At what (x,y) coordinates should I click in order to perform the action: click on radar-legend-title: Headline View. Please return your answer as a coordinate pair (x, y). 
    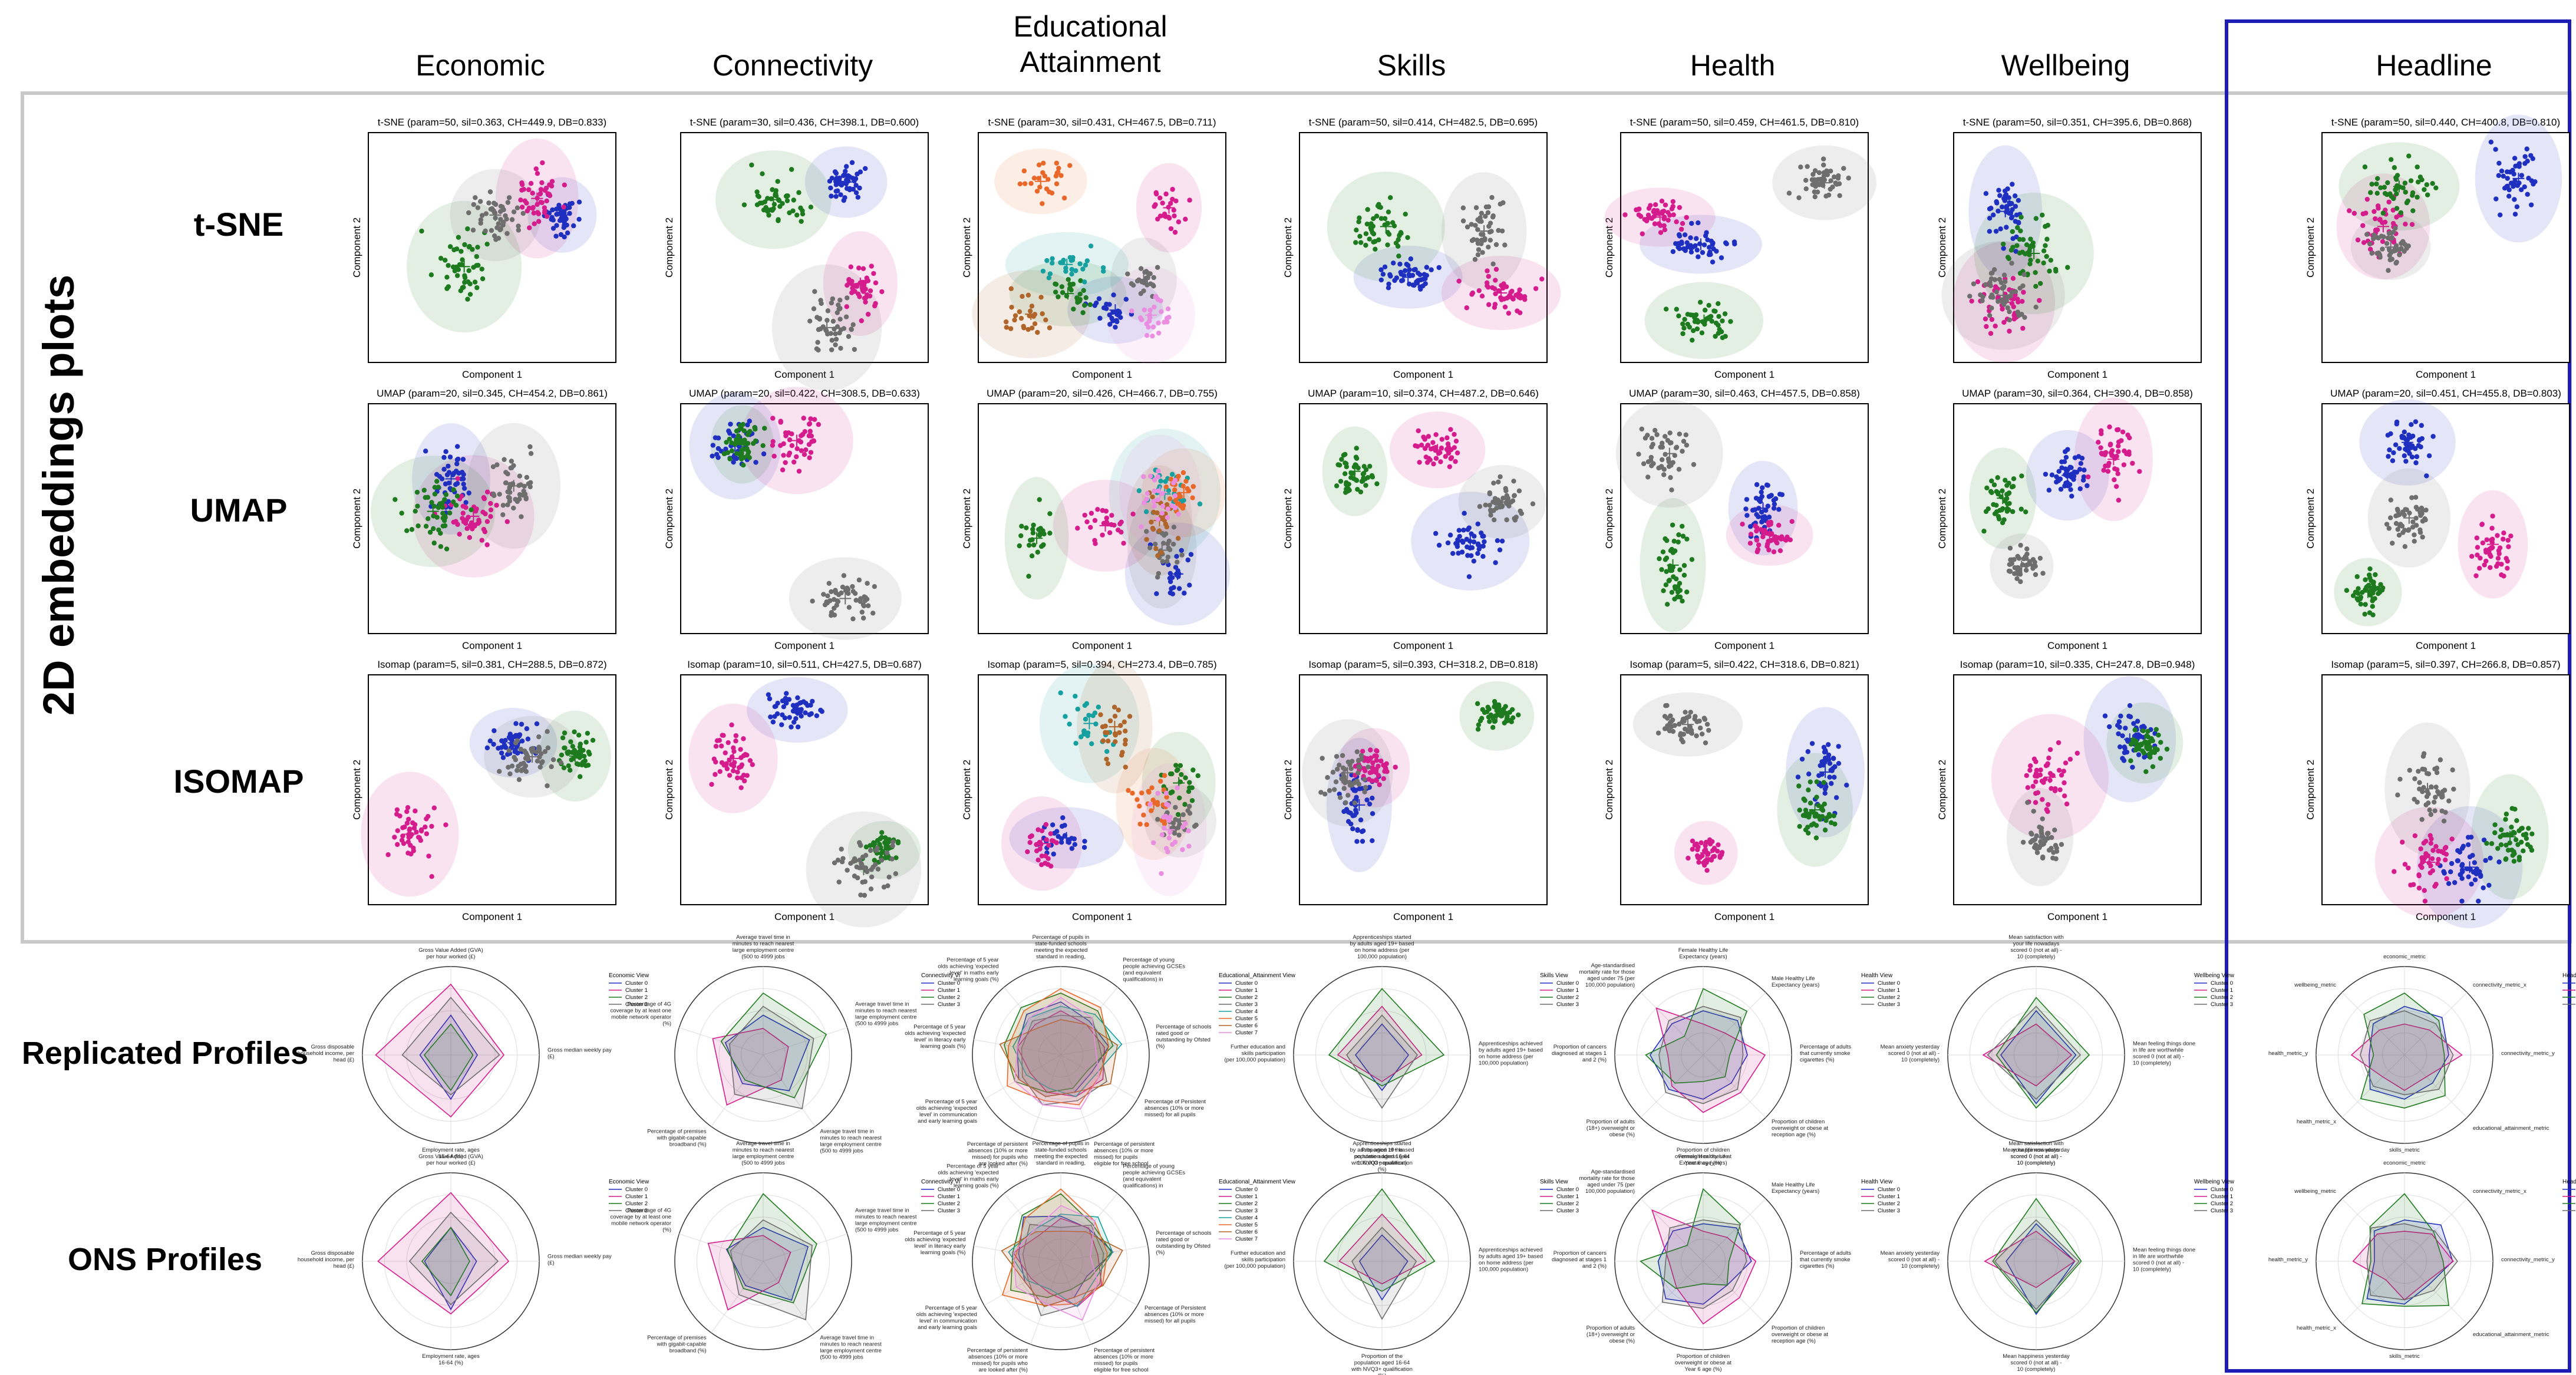
    Looking at the image, I should click on (2569, 1182).